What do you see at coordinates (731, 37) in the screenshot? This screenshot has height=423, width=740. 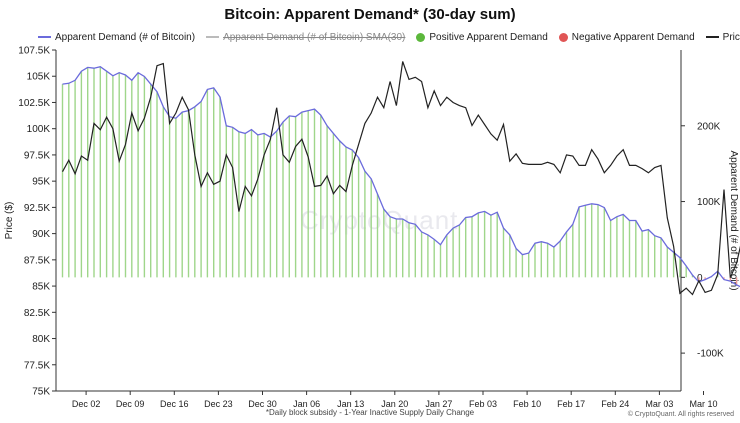 I see `legend-price-label: Price` at bounding box center [731, 37].